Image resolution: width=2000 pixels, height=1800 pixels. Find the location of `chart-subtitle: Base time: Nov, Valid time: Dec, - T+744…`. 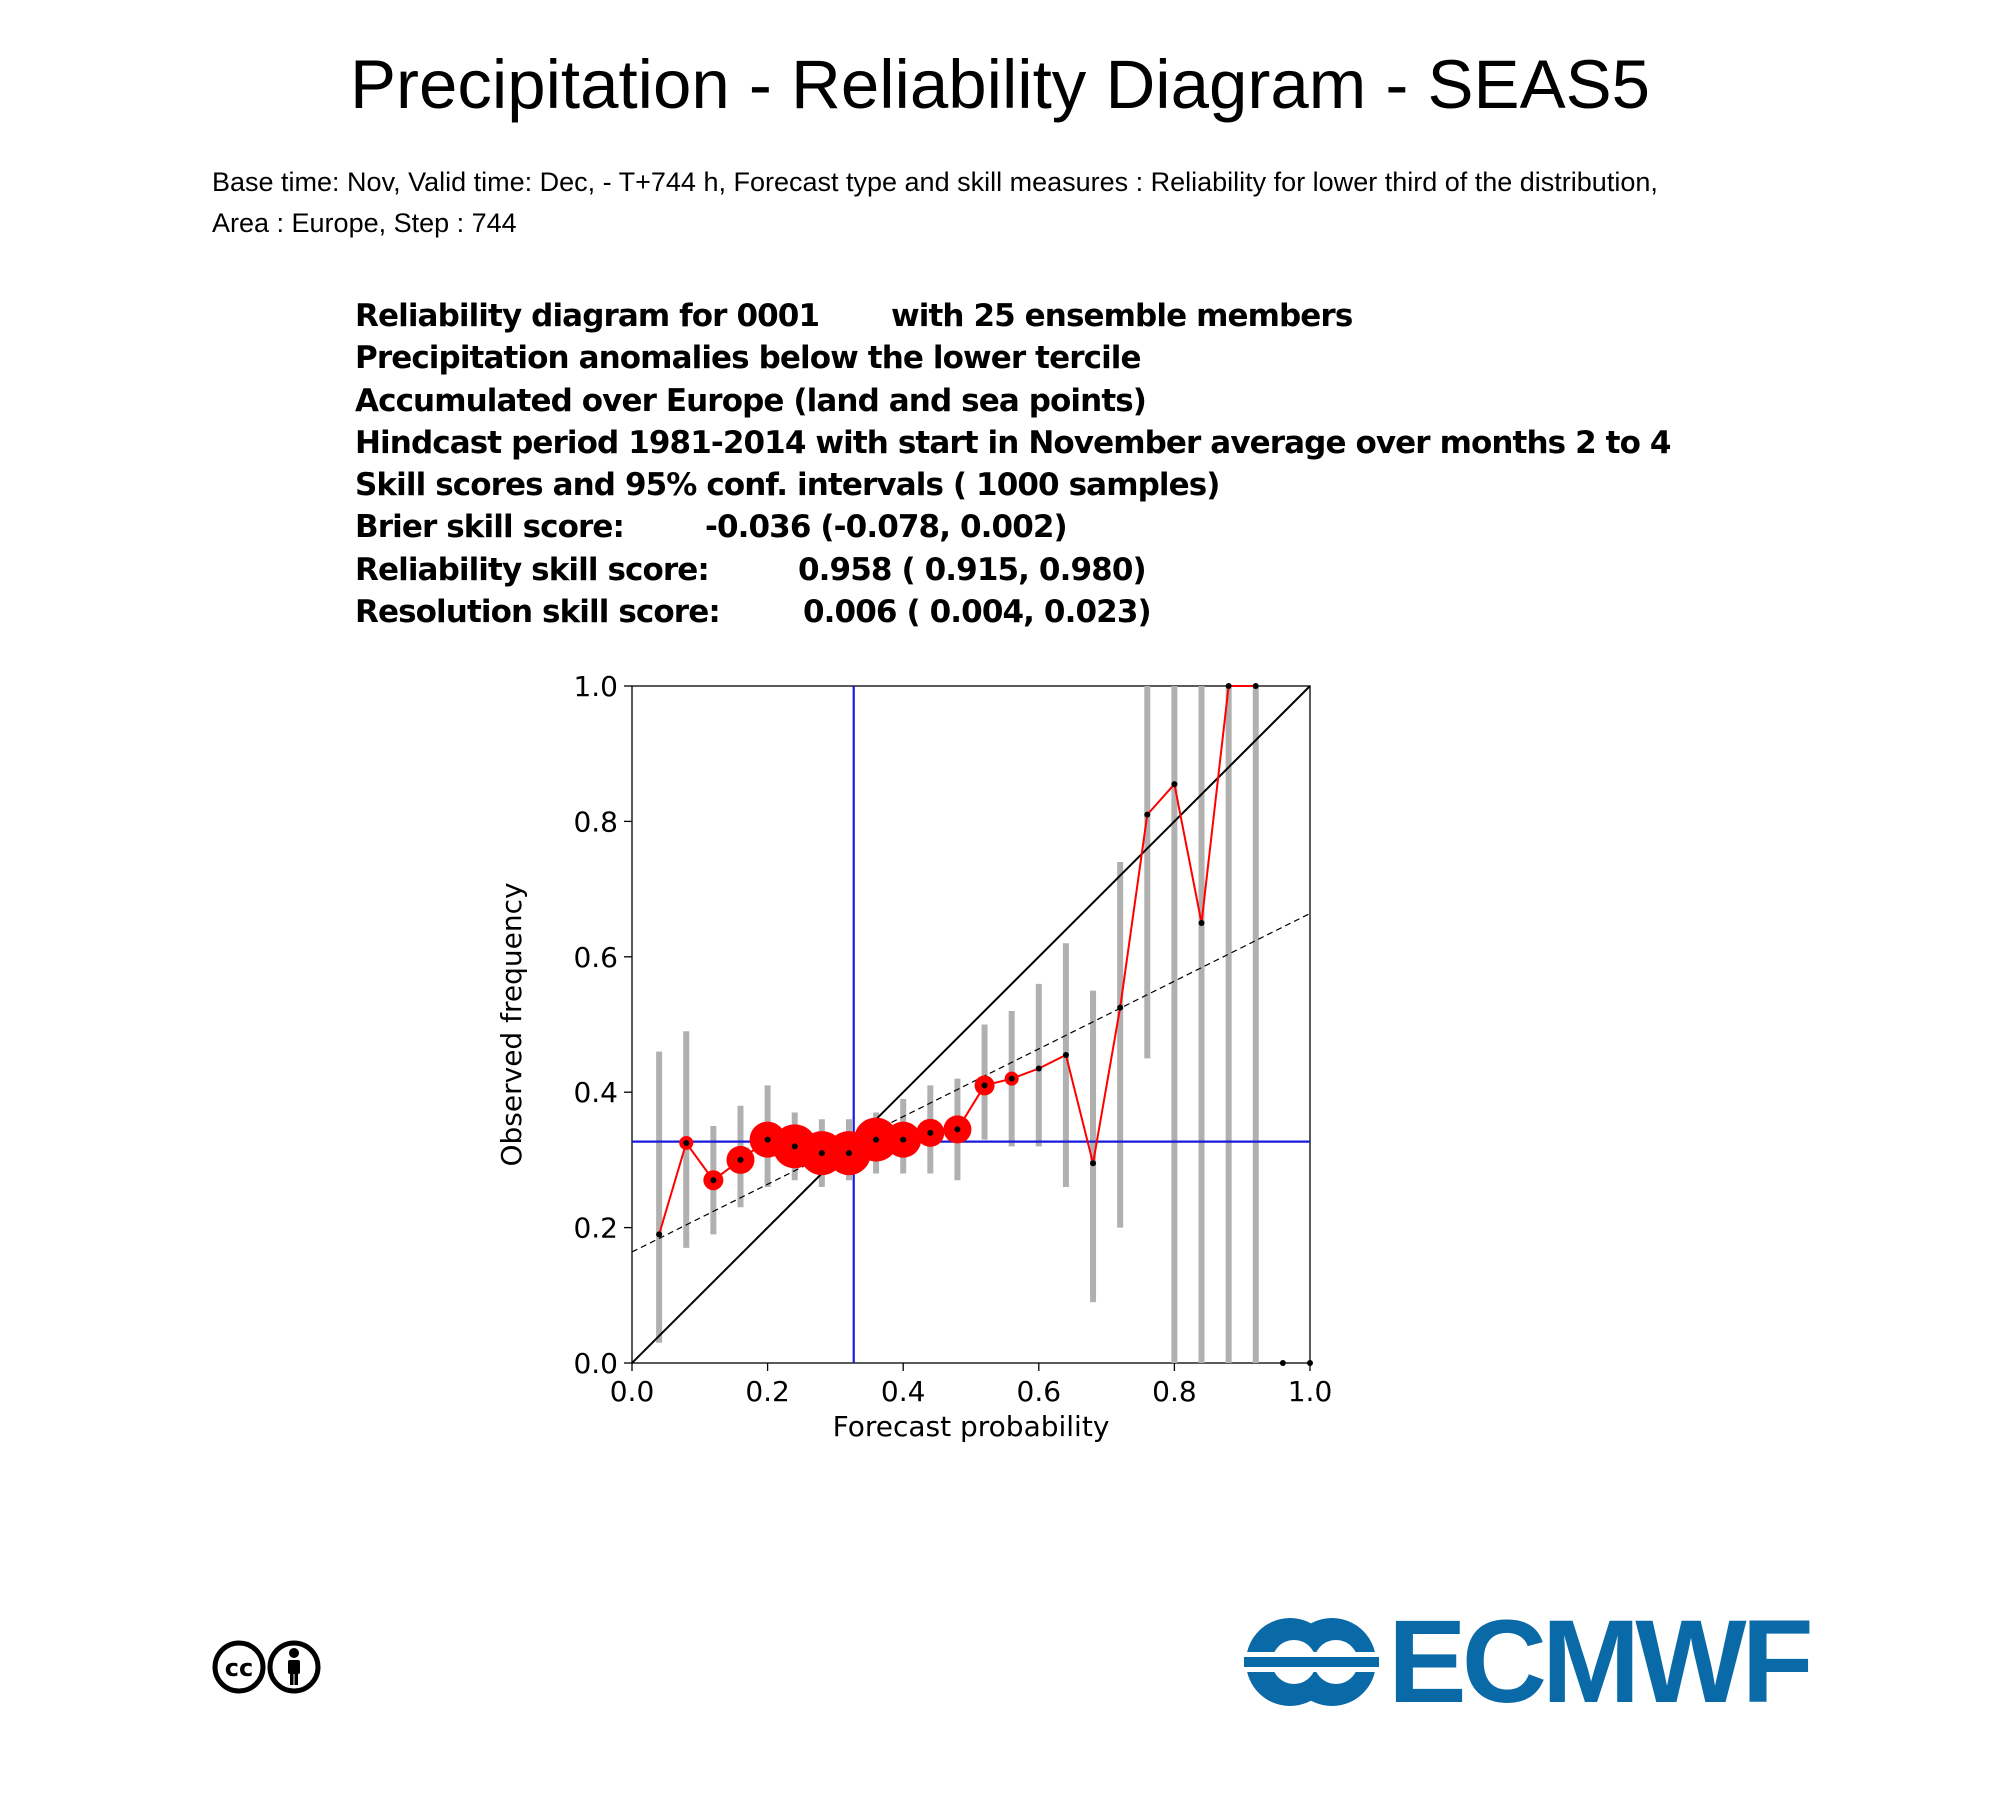

chart-subtitle: Base time: Nov, Valid time: Dec, - T+744… is located at coordinates (1062, 203).